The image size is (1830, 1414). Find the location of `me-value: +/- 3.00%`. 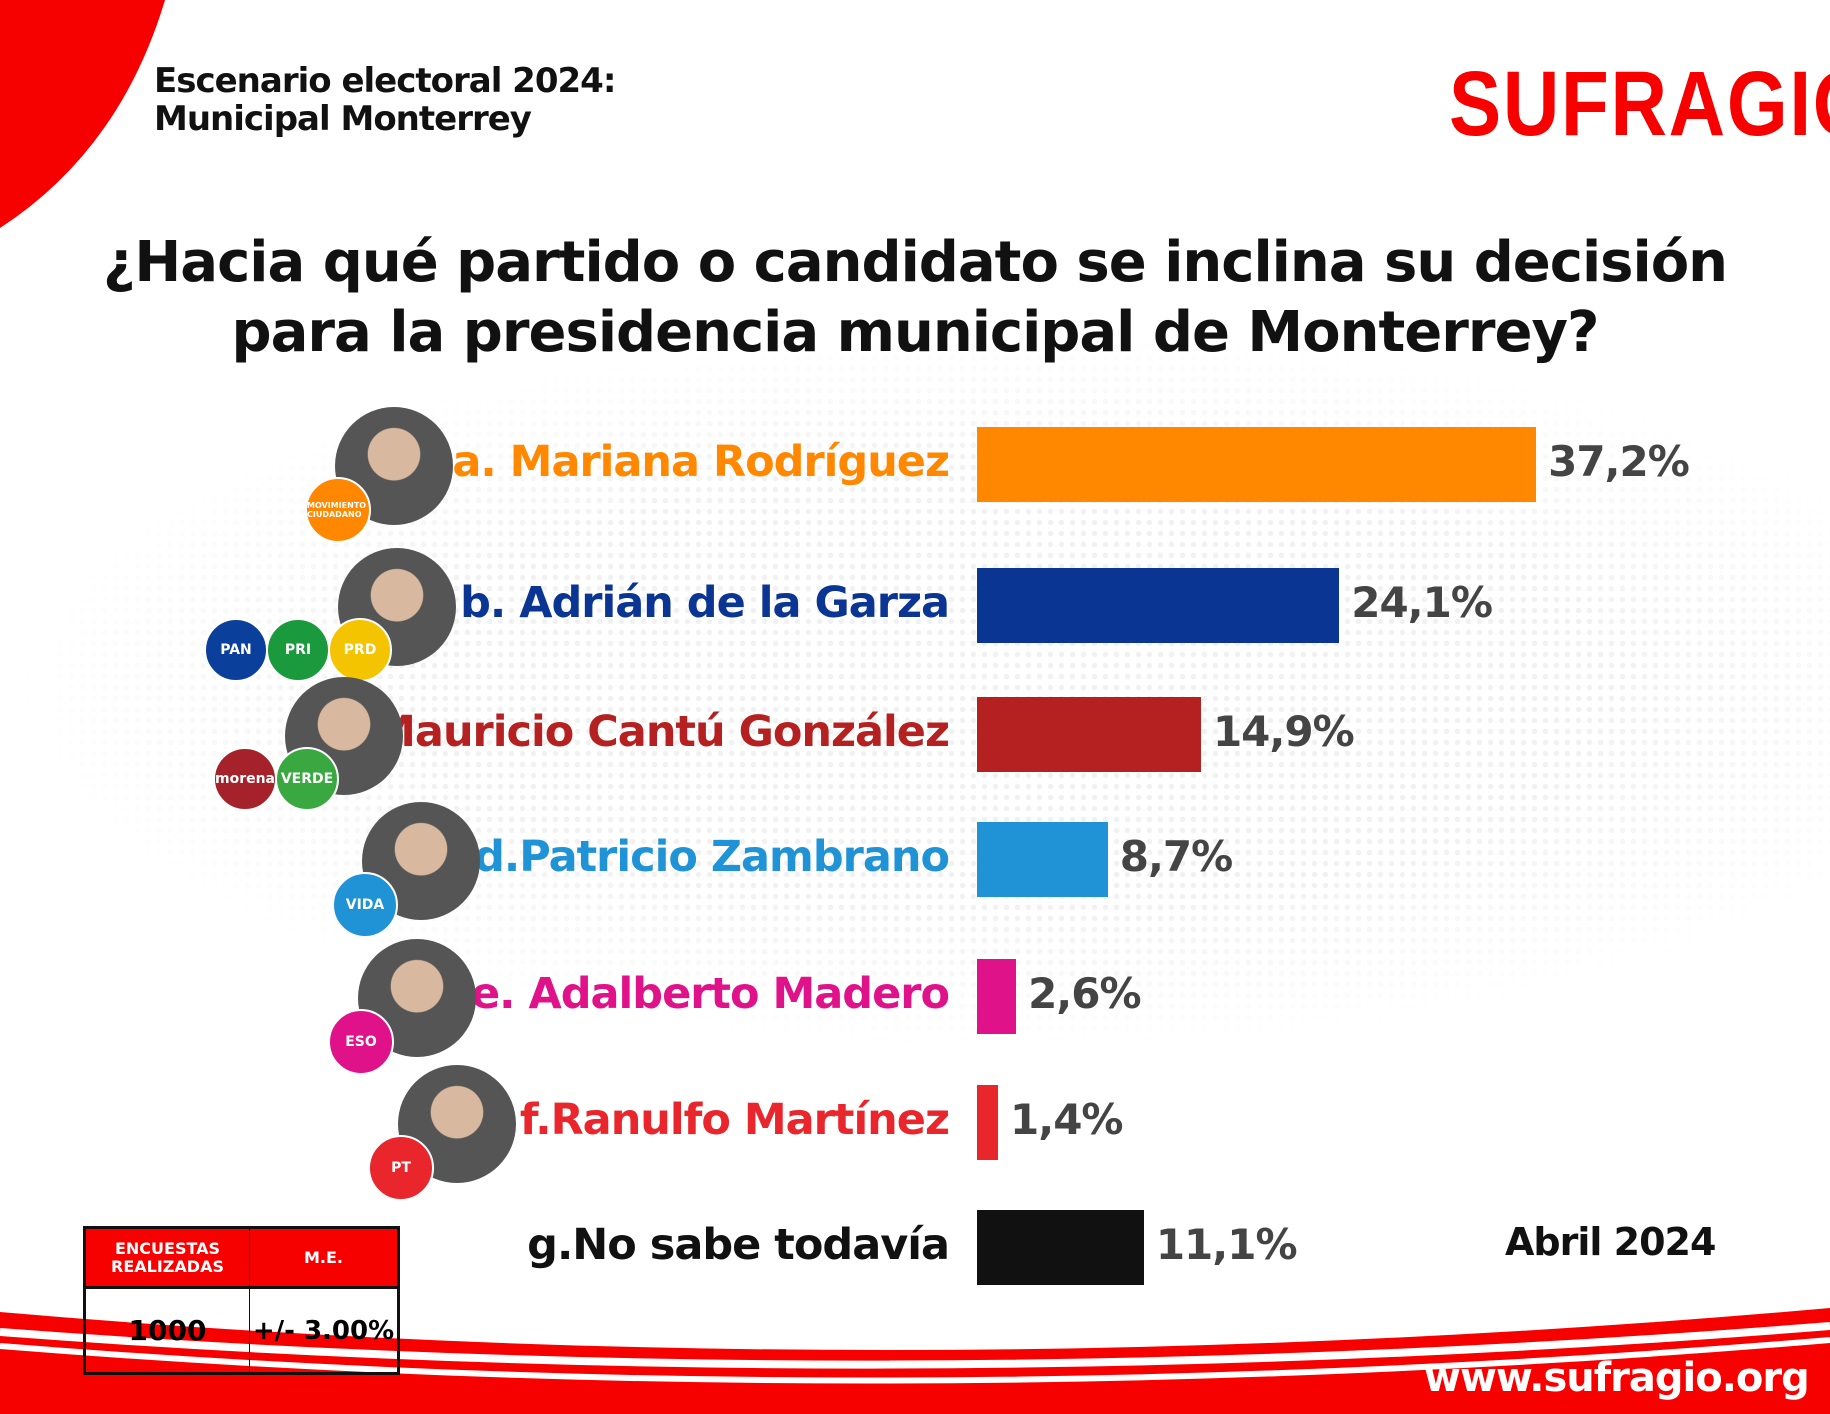

me-value: +/- 3.00% is located at coordinates (323, 1330).